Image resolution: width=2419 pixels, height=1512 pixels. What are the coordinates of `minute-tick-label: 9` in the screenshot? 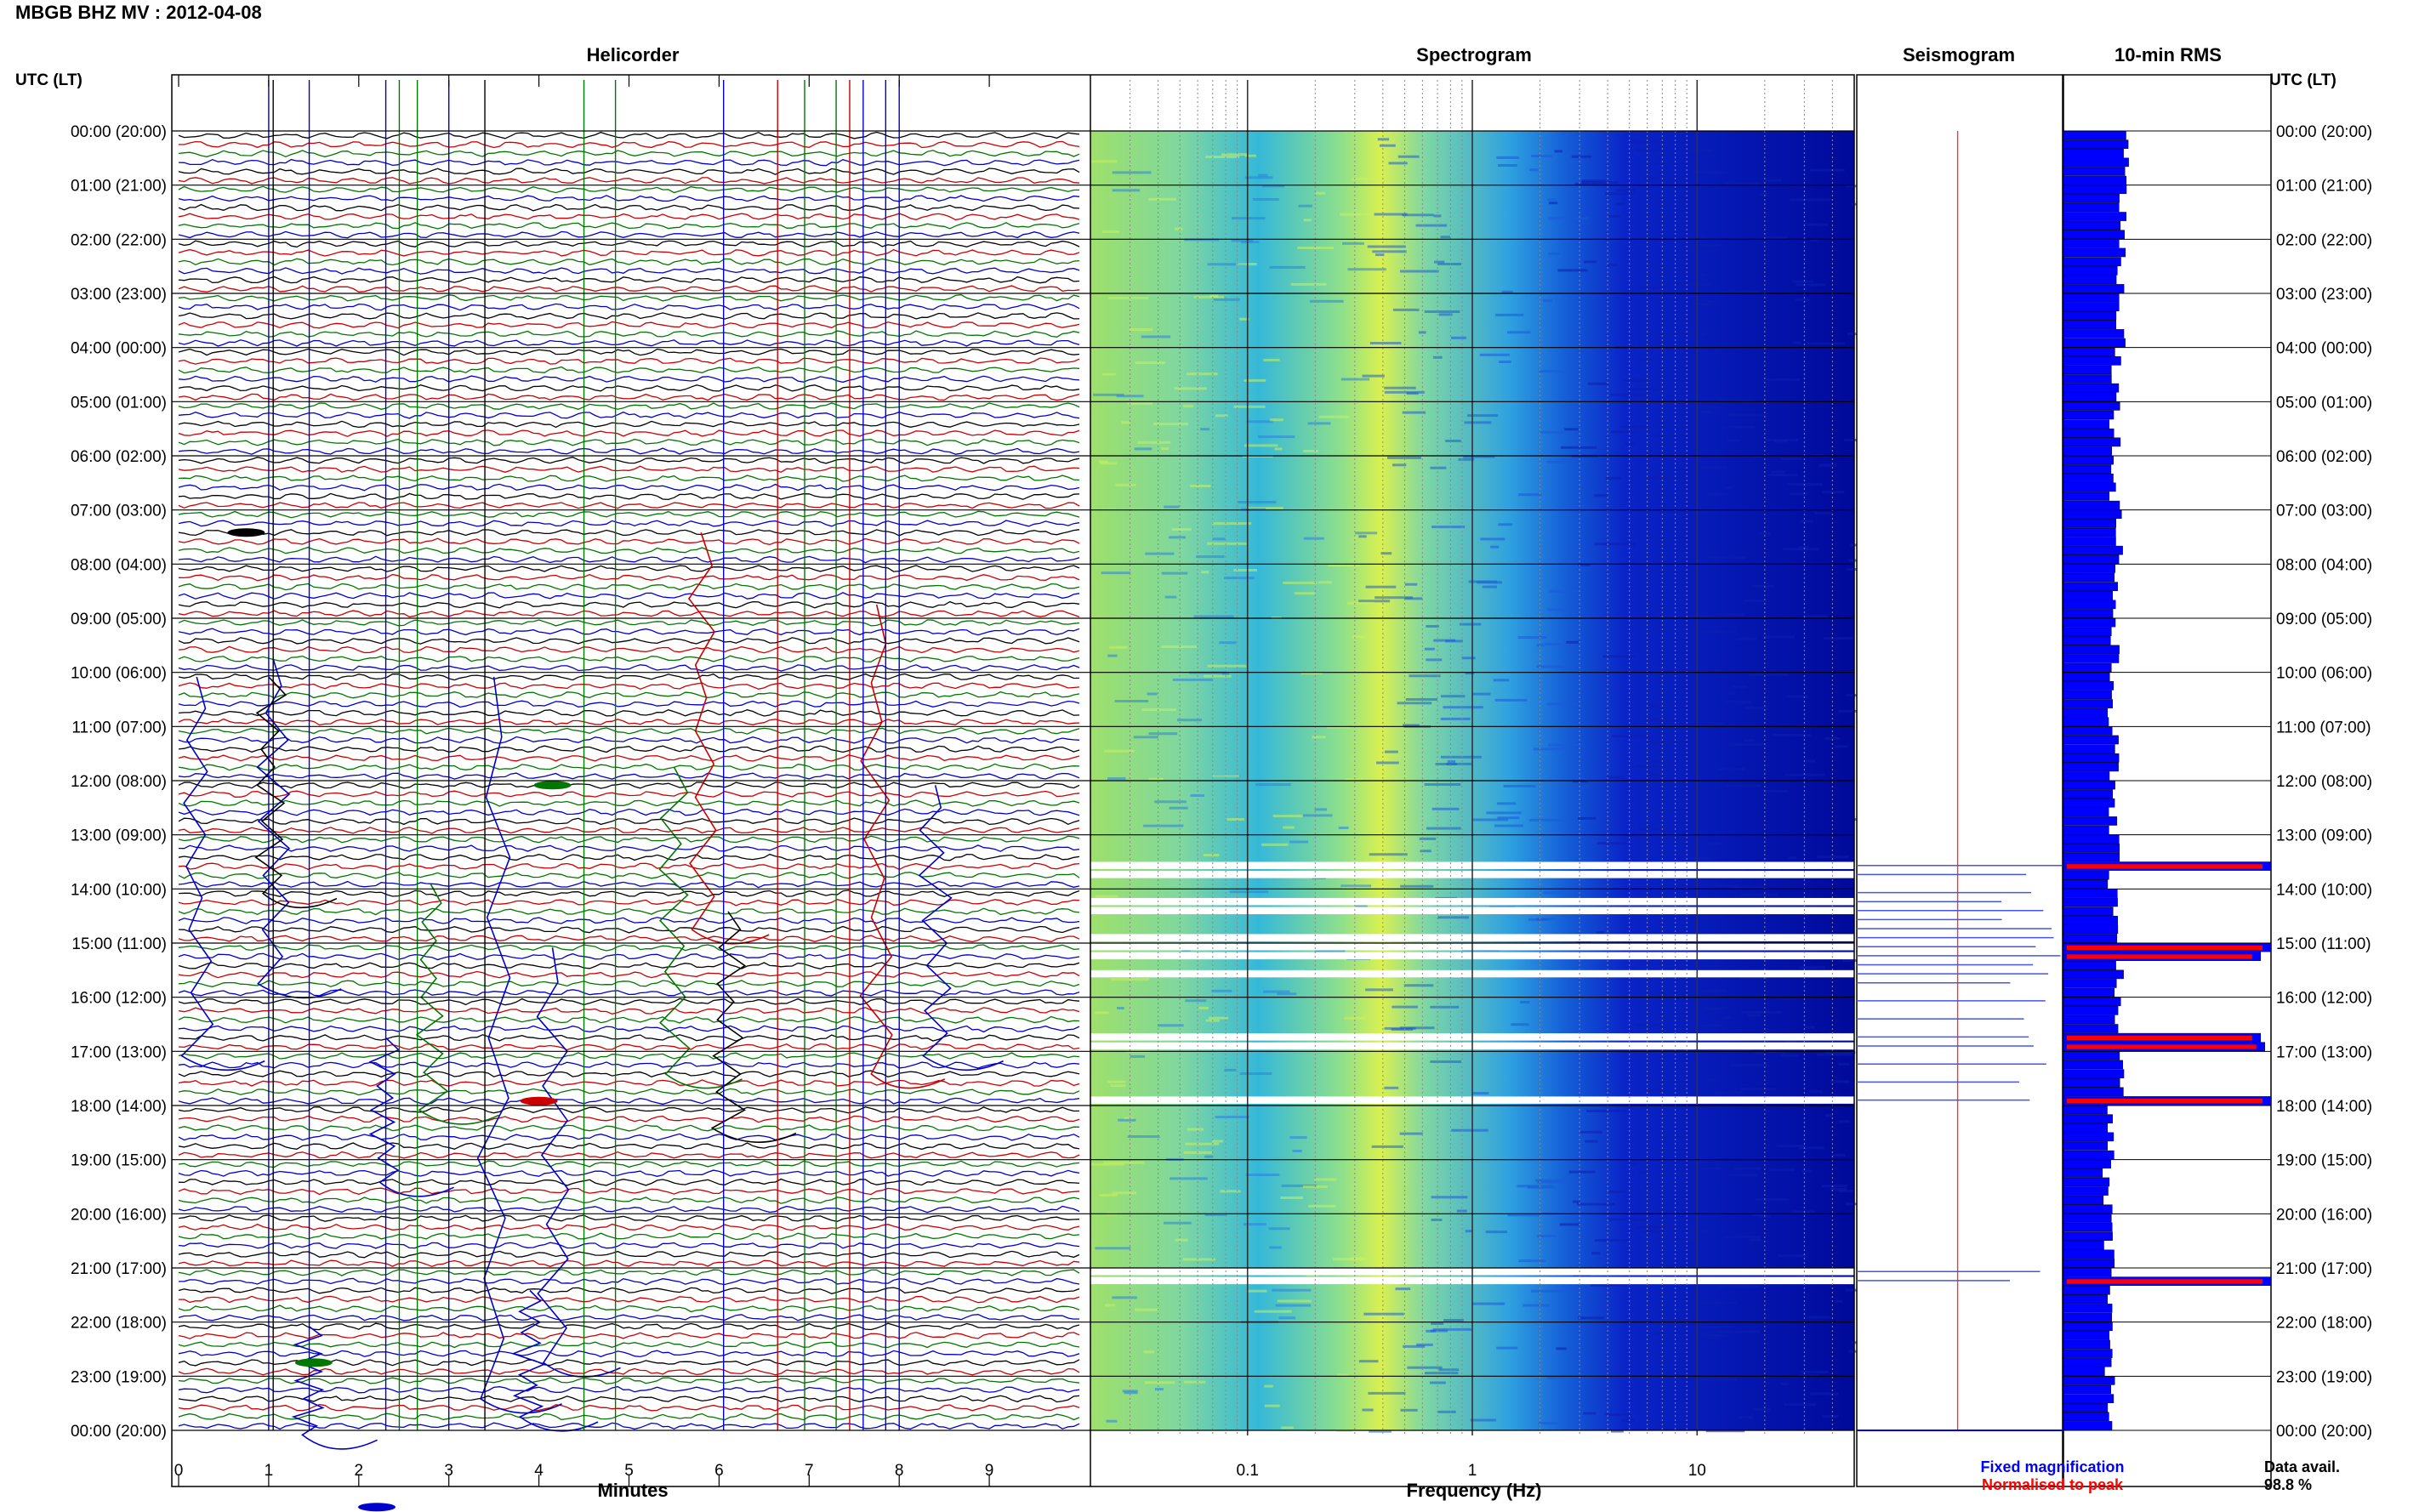 It's located at (989, 1471).